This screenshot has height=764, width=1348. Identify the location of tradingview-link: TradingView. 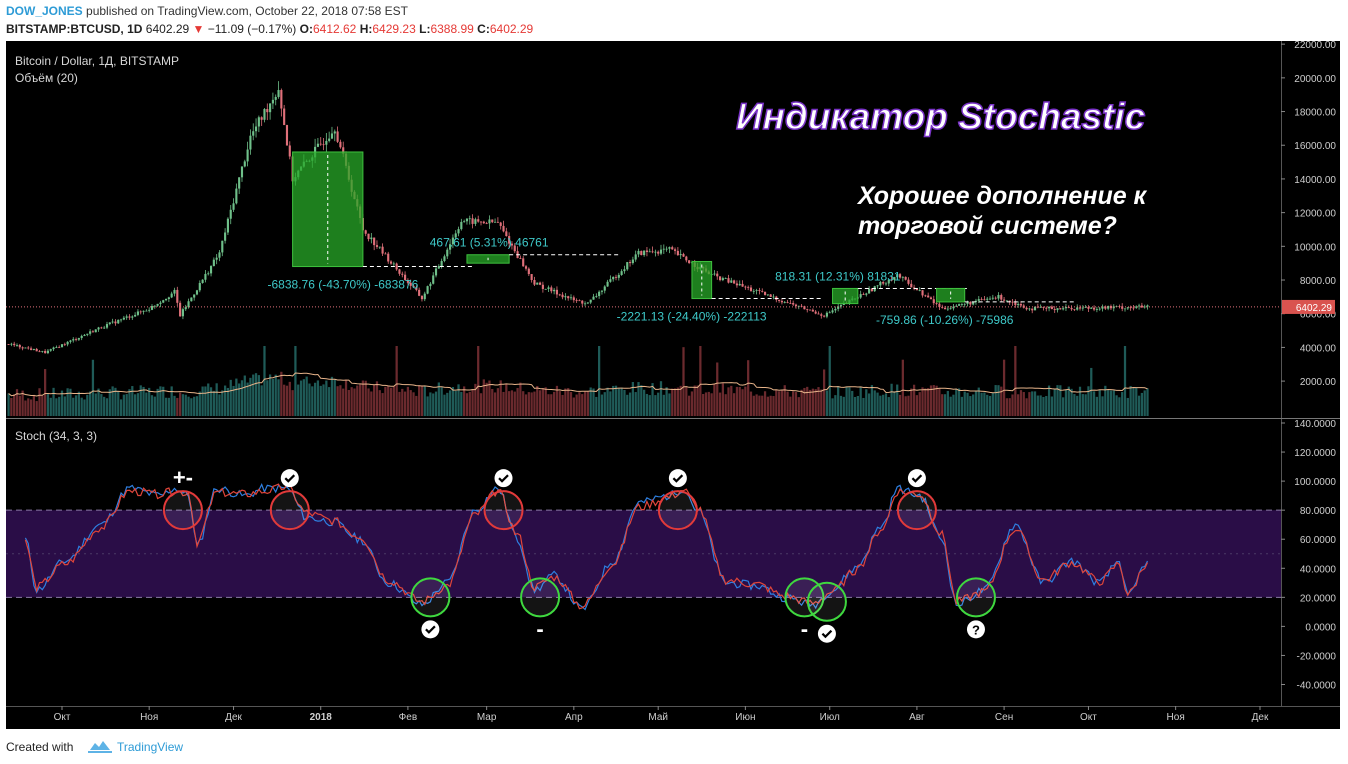
(150, 747).